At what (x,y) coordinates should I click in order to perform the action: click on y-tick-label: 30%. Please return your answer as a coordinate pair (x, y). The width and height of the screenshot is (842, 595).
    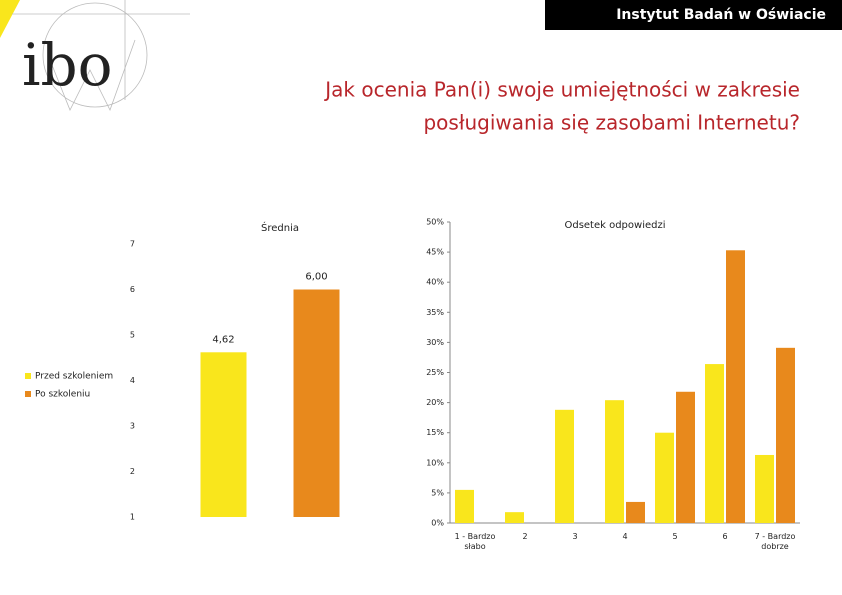
    Looking at the image, I should click on (435, 342).